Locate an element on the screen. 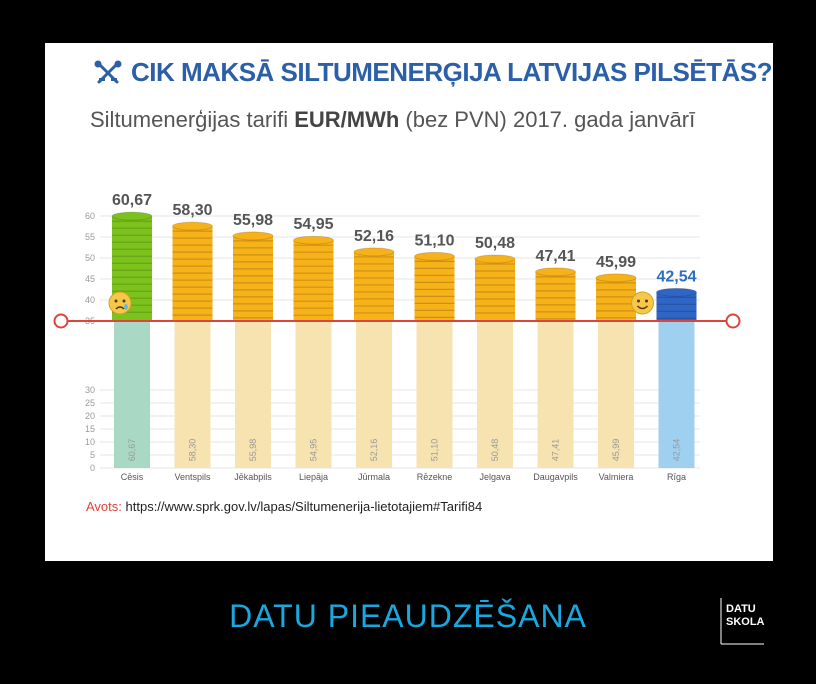 This screenshot has height=684, width=816. axis-break-start-marker is located at coordinates (61, 321).